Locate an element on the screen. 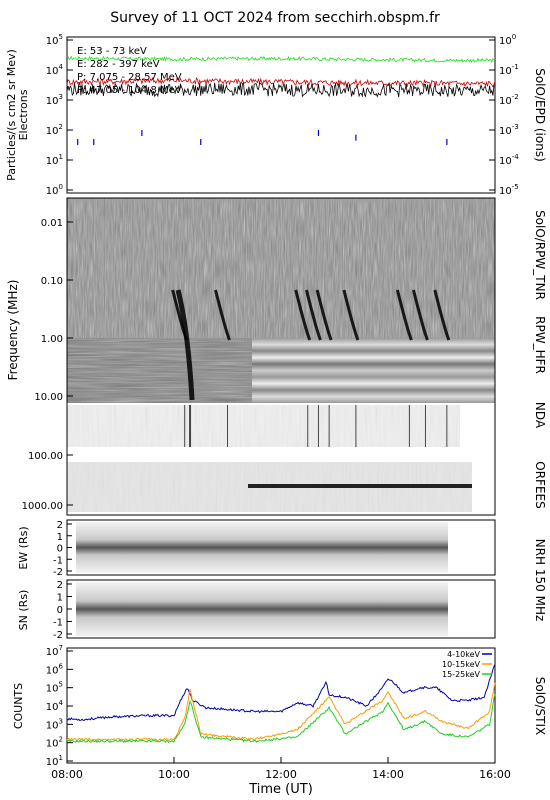 Image resolution: width=550 pixels, height=800 pixels. radio-bursts is located at coordinates (311, 368).